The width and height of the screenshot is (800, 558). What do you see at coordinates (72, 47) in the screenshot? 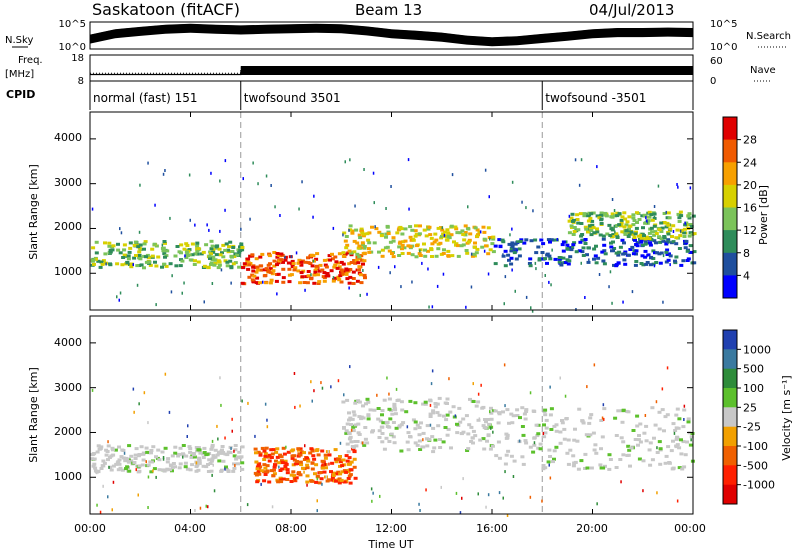
I see `nsky-tick-bottom: 10^0` at bounding box center [72, 47].